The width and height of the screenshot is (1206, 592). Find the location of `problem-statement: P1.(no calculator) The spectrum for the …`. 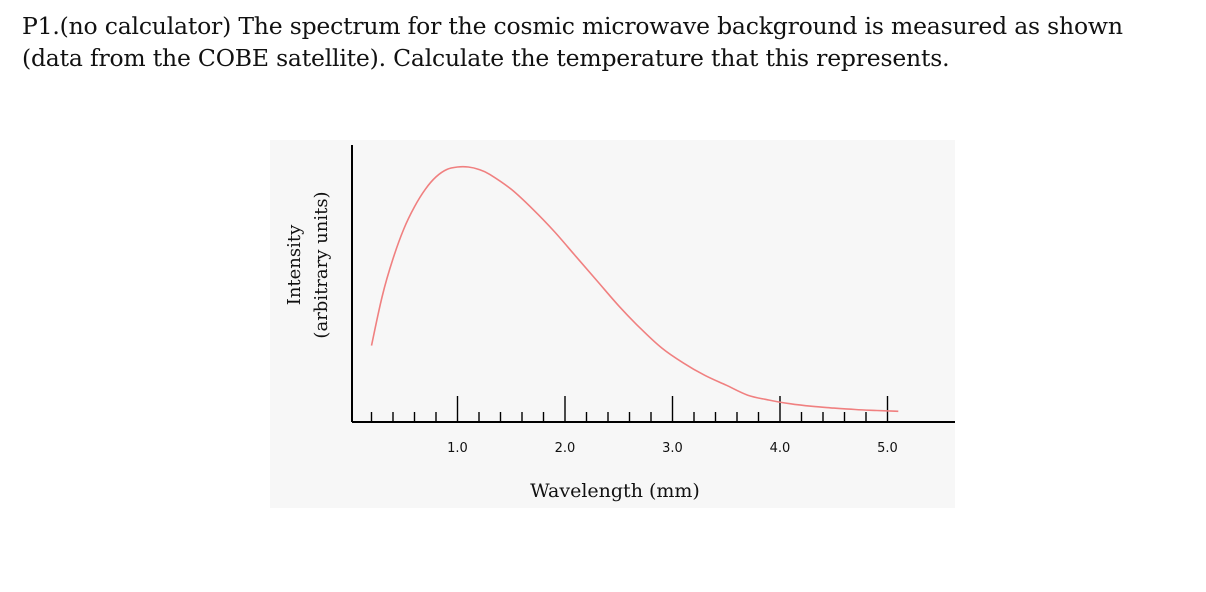

problem-statement: P1.(no calculator) The spectrum for the … is located at coordinates (607, 42).